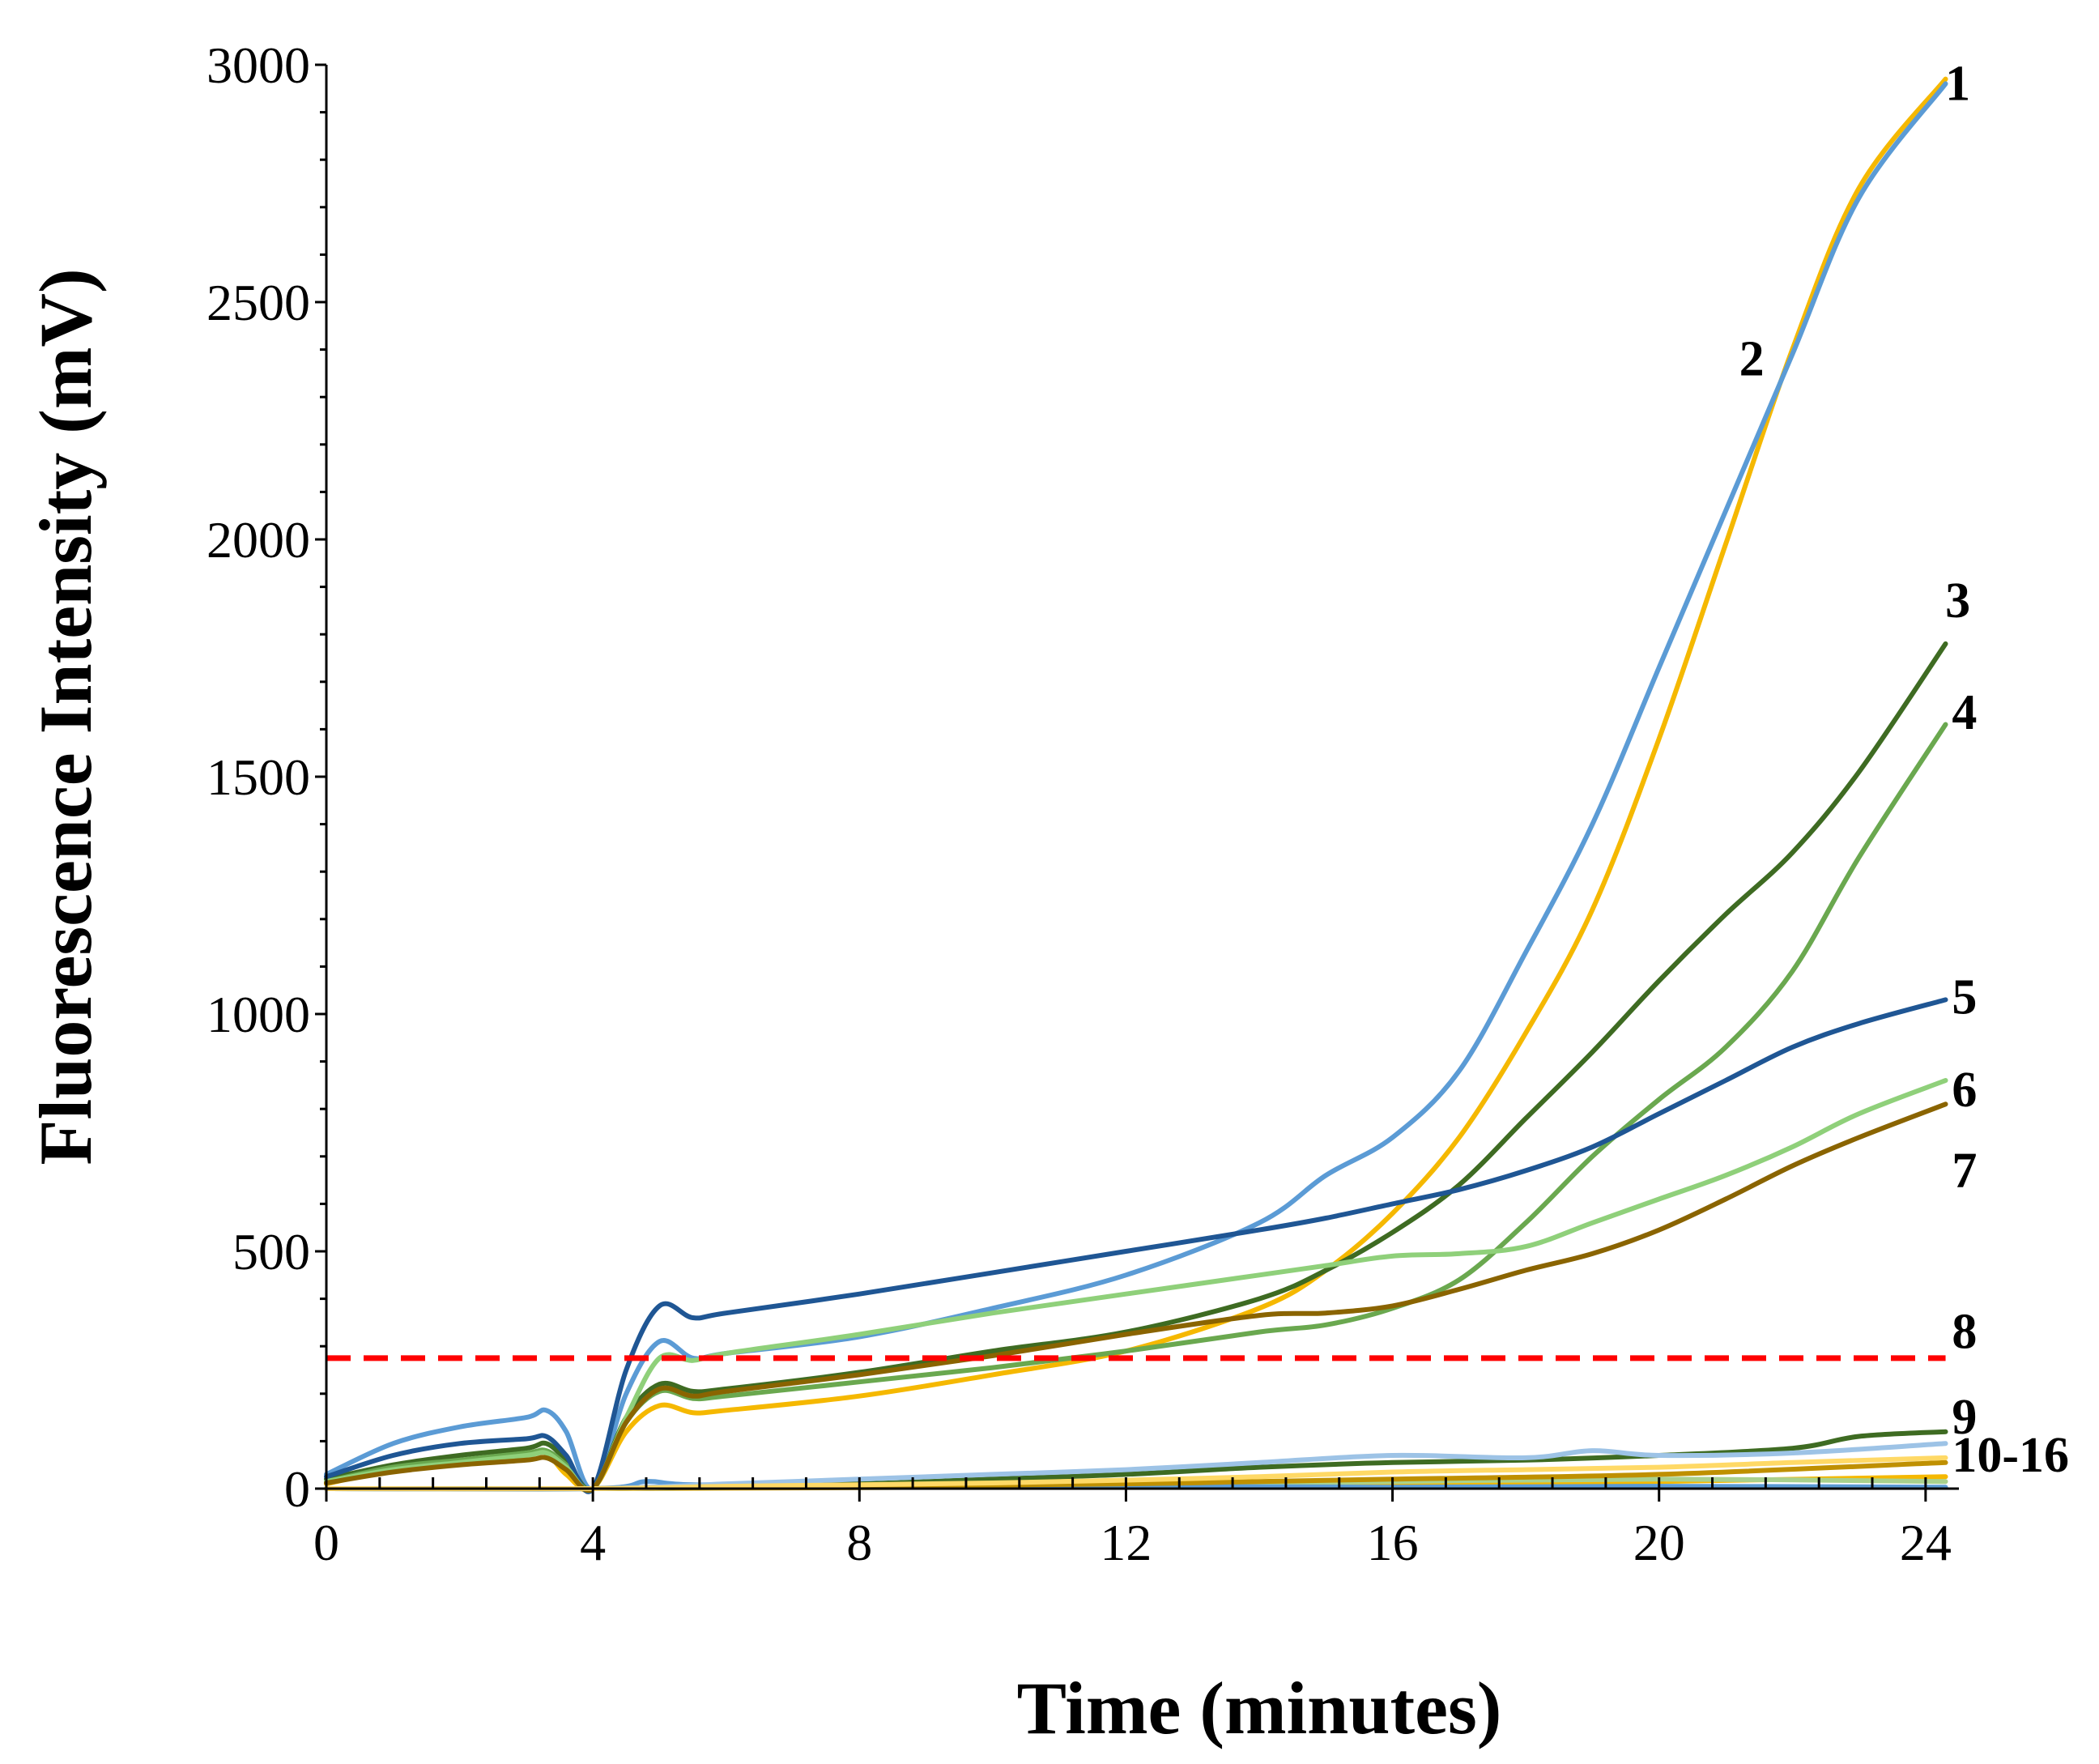 Image resolution: width=2099 pixels, height=1764 pixels. What do you see at coordinates (258, 302) in the screenshot?
I see `y-tick-label: 2500` at bounding box center [258, 302].